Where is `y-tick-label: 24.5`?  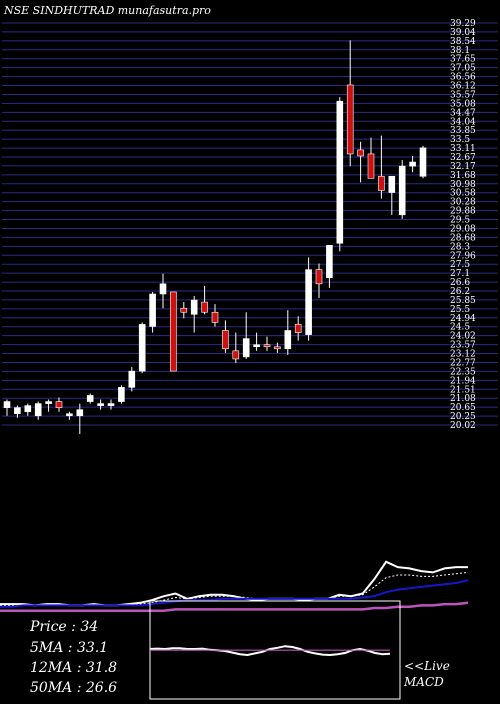 y-tick-label: 24.5 is located at coordinates (460, 328).